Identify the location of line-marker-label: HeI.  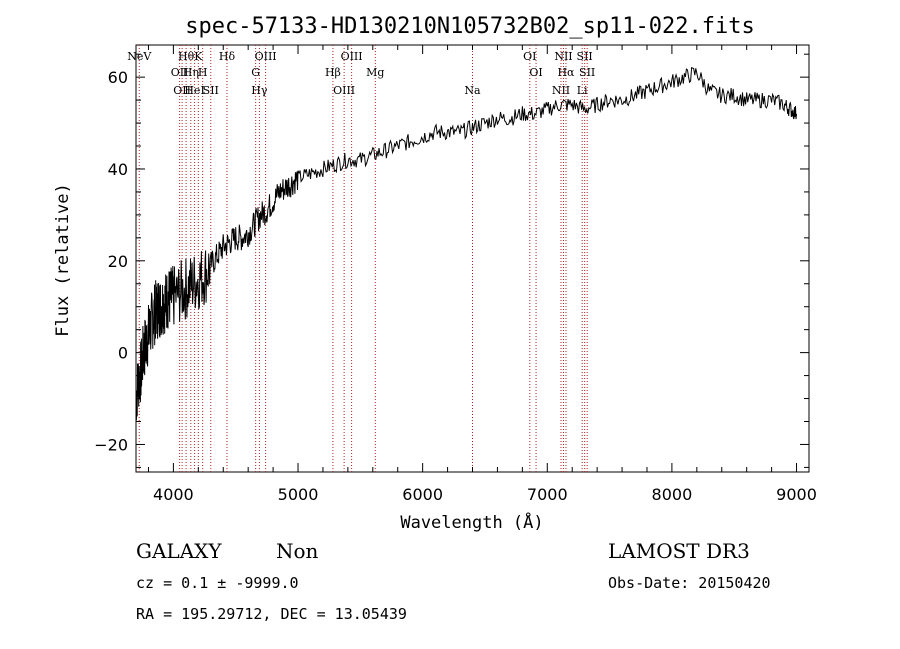
(194, 90).